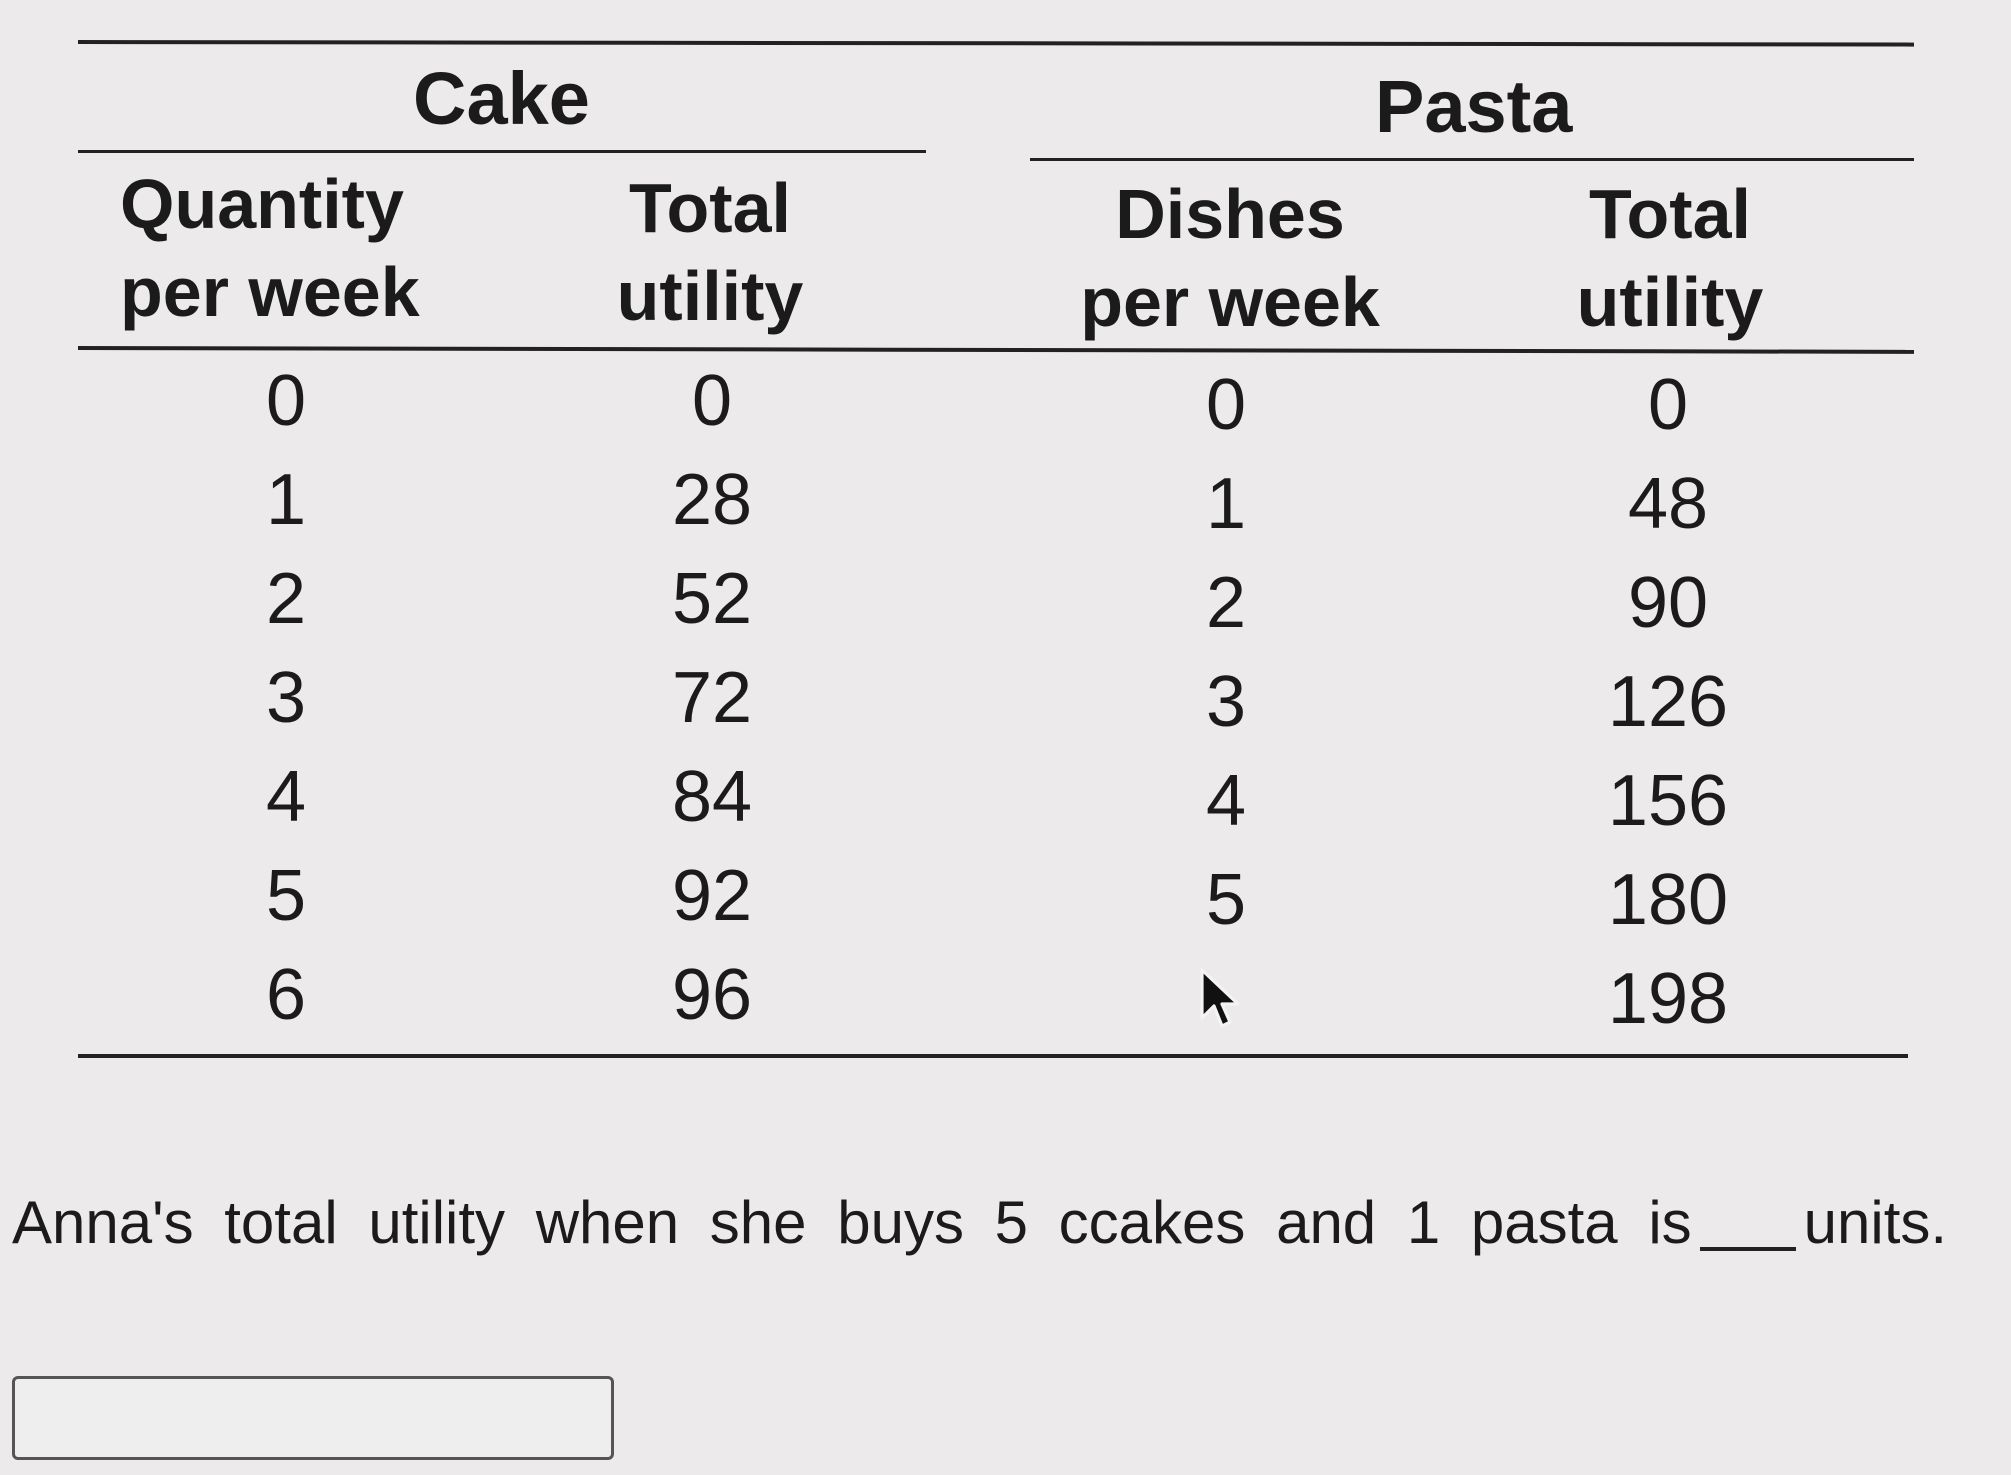 The height and width of the screenshot is (1475, 2011). I want to click on table-cell: 156, so click(1668, 801).